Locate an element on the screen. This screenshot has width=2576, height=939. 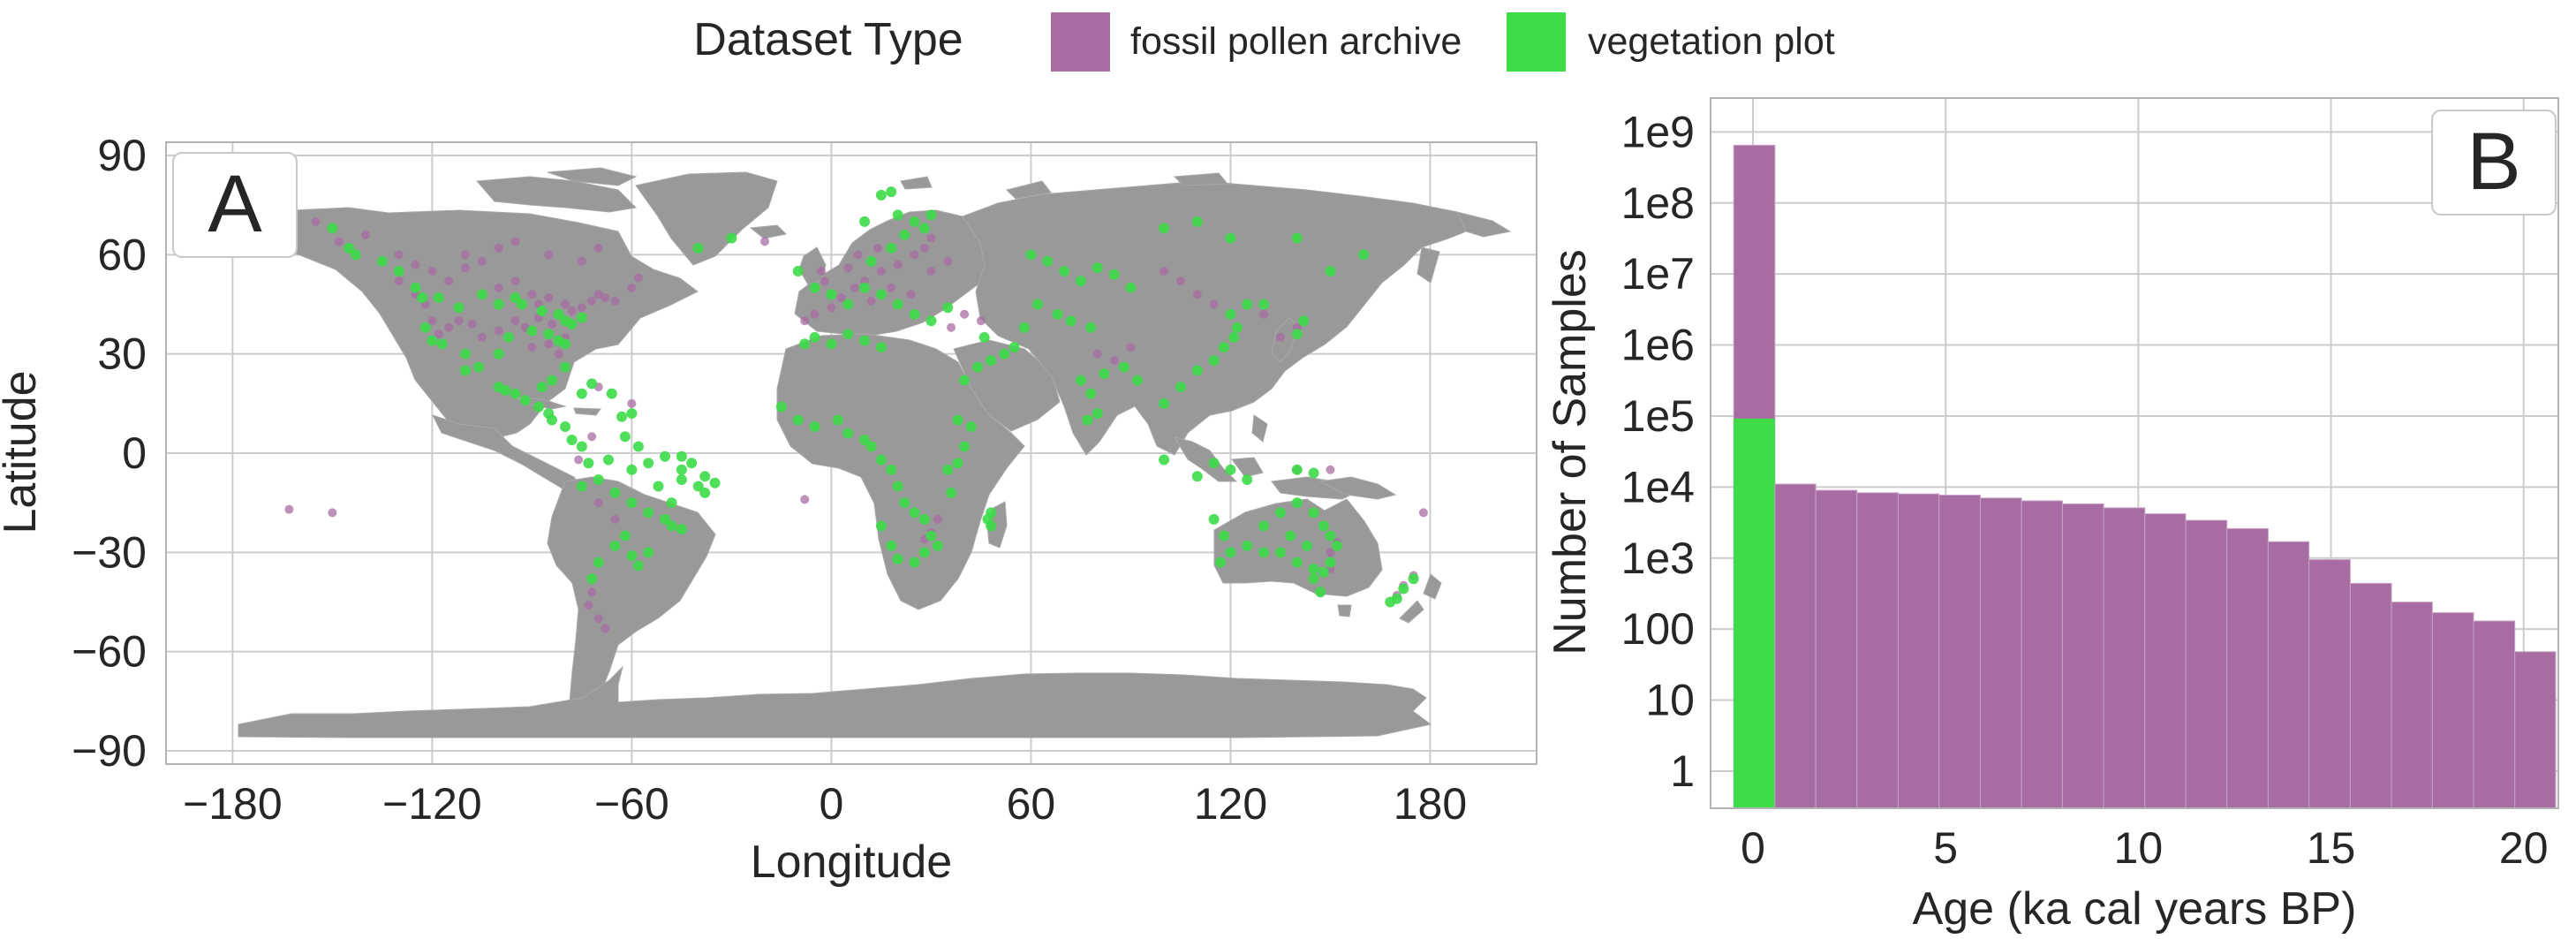
histogram-x-tick-label: 20 is located at coordinates (2524, 848).